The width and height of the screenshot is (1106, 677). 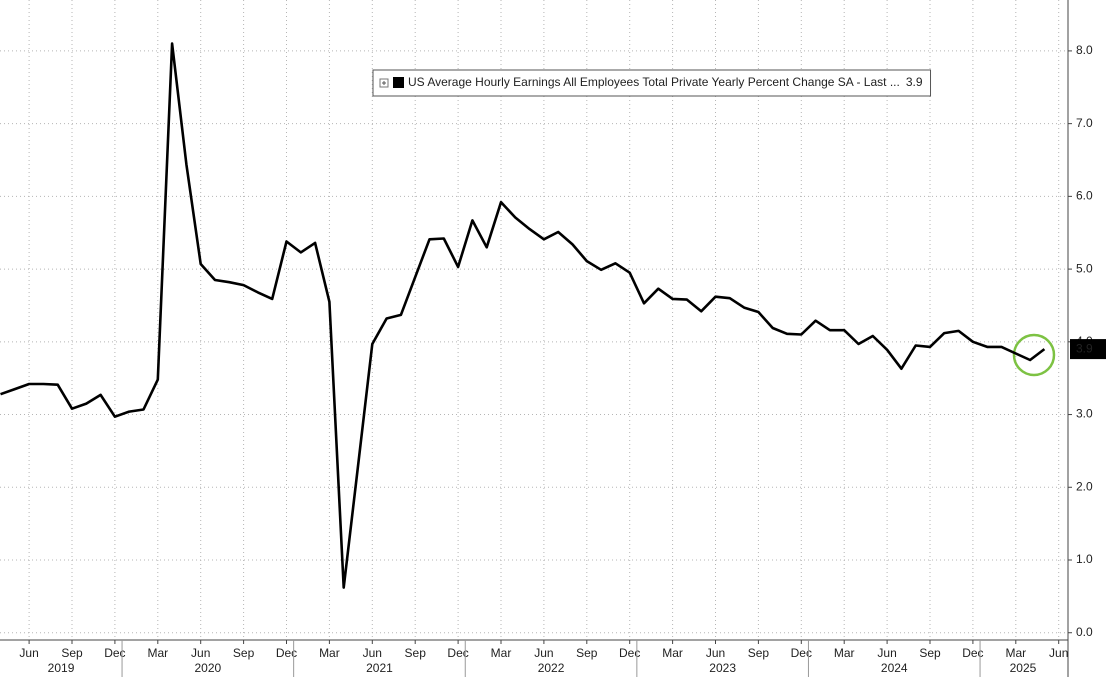 What do you see at coordinates (551, 668) in the screenshot?
I see `year-label: 2022` at bounding box center [551, 668].